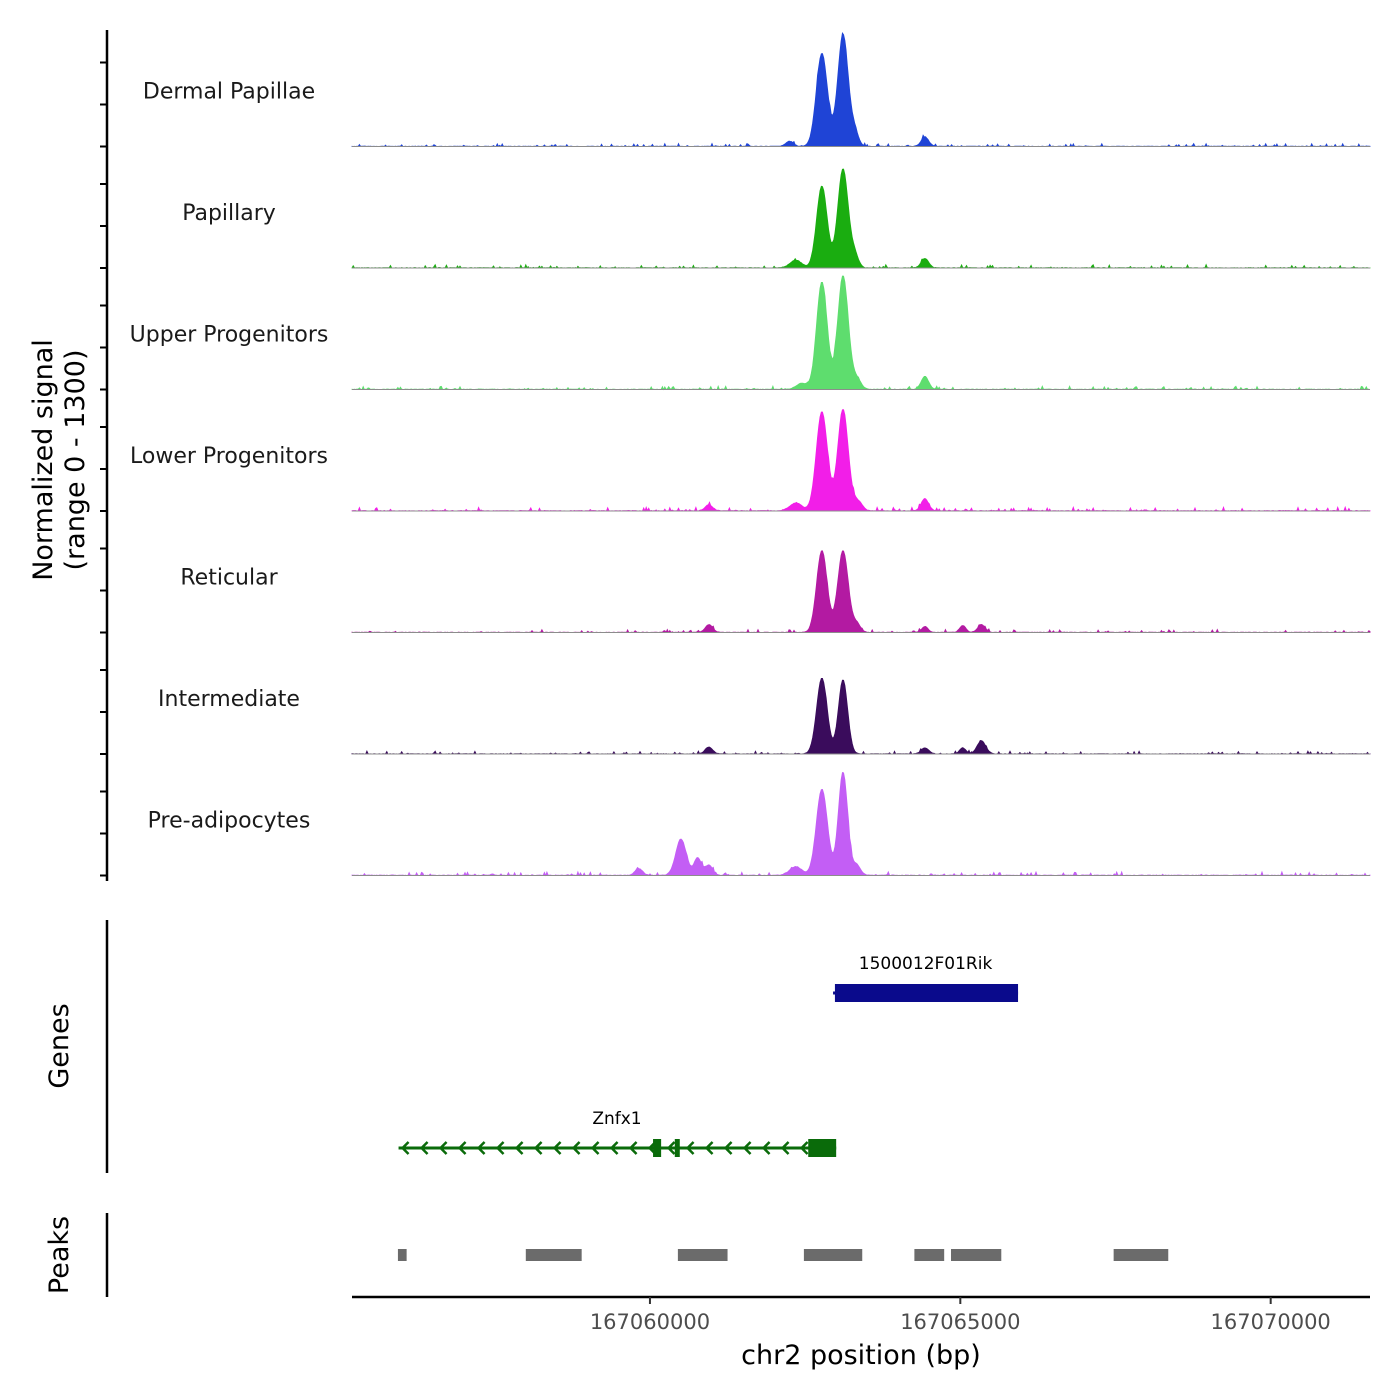  I want to click on gene-model: Znfx1, so click(617, 1133).